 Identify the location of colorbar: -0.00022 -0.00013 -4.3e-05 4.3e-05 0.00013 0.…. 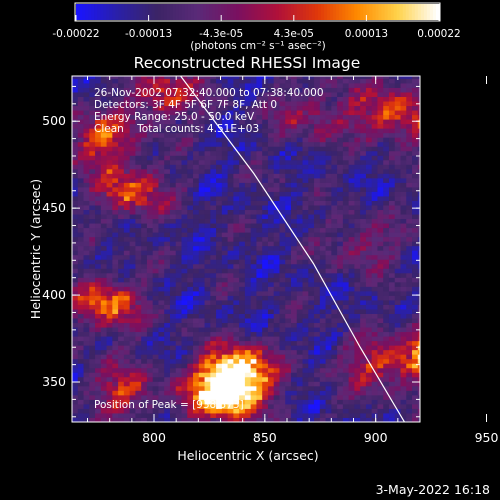
(256, 27).